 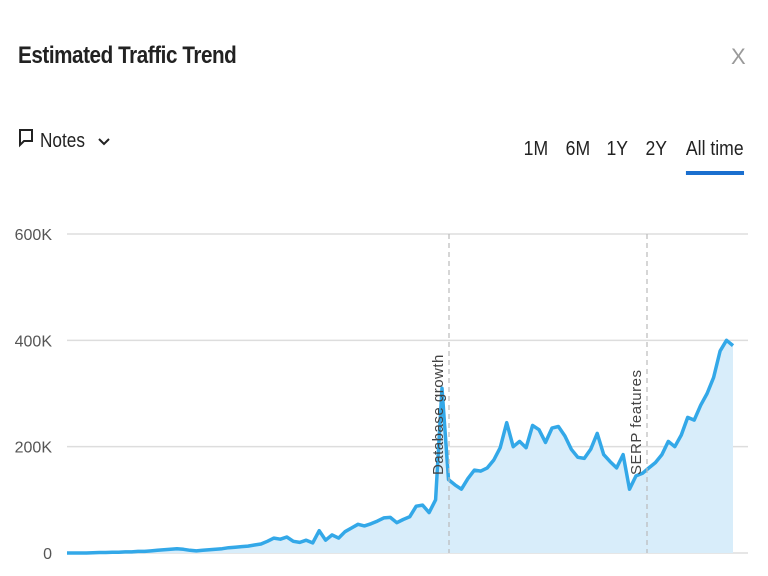 I want to click on tab-all-time: All time, so click(x=715, y=156).